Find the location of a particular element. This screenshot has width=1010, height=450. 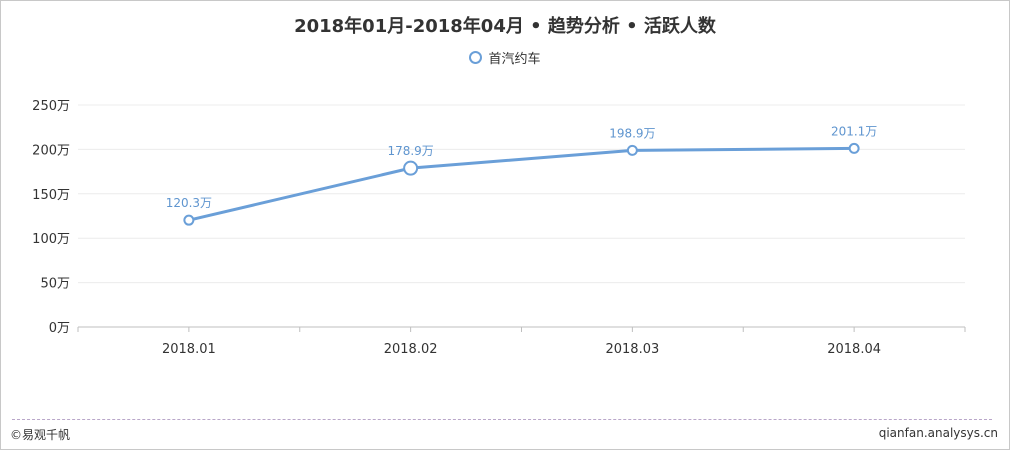

footer-divider is located at coordinates (502, 419).